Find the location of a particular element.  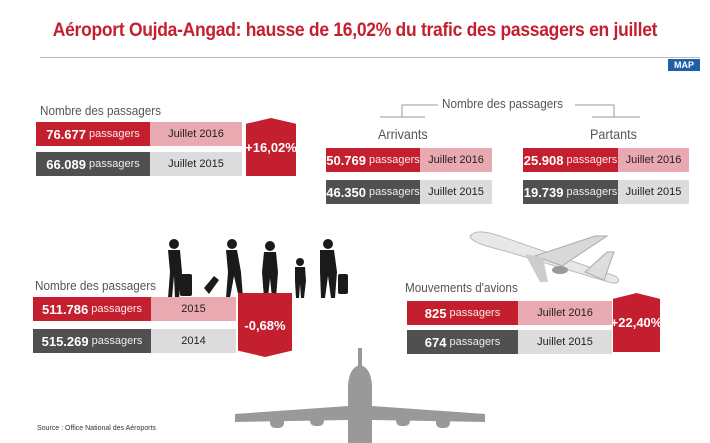

value: 825 is located at coordinates (435, 313).